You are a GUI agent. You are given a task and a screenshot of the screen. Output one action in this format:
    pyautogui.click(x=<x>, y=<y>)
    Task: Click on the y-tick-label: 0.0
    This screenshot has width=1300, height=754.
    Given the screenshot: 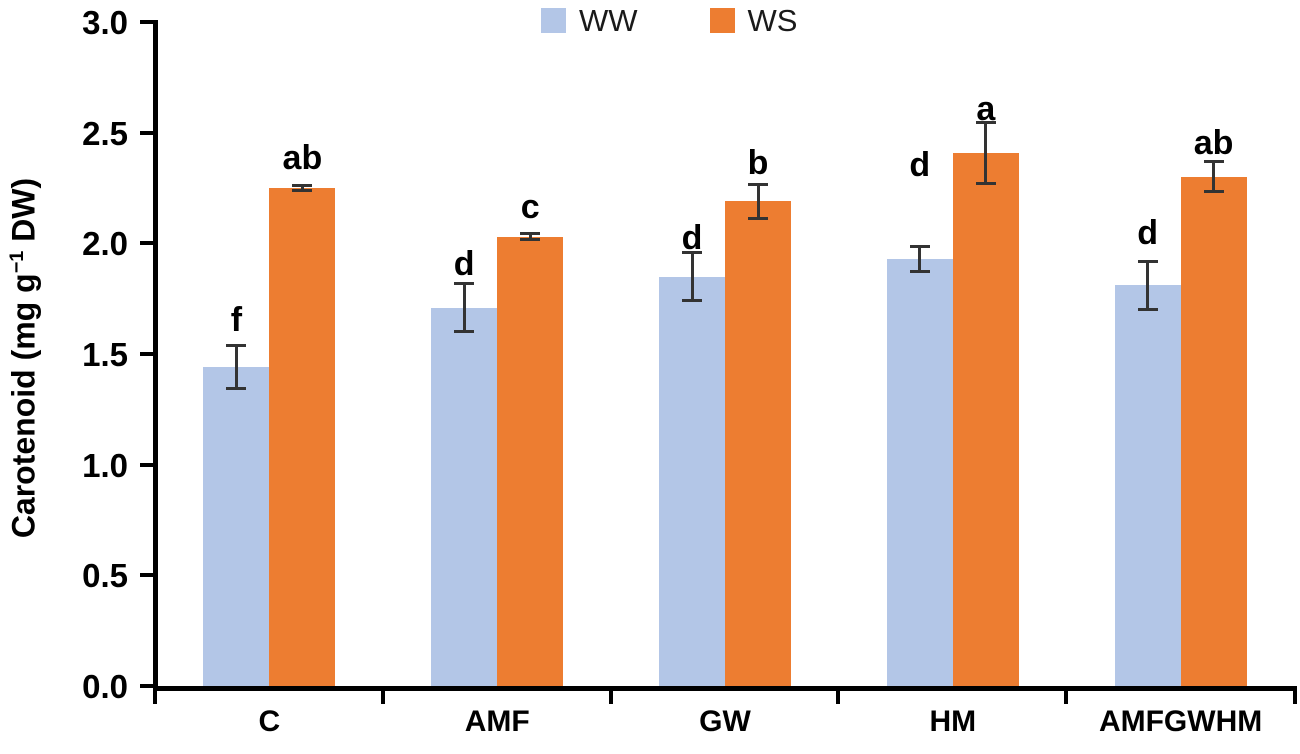 What is the action you would take?
    pyautogui.click(x=105, y=686)
    